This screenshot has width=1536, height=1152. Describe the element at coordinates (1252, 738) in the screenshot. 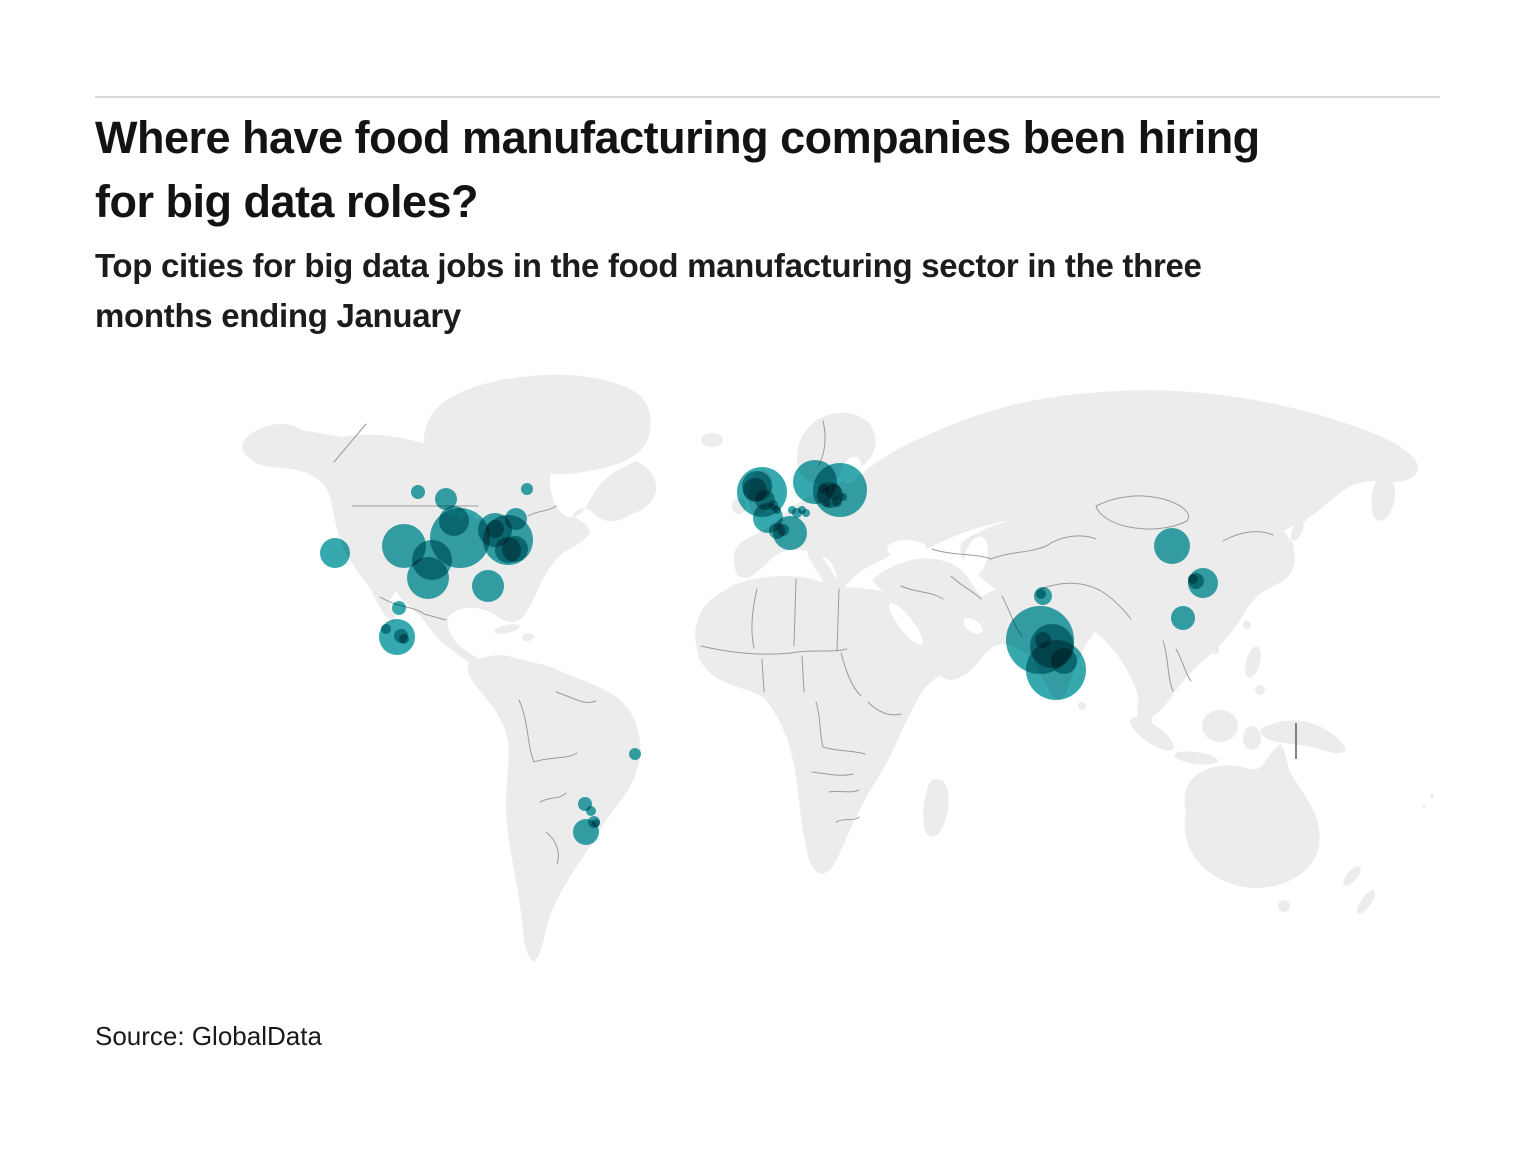

I see `land-sulawesi` at that location.